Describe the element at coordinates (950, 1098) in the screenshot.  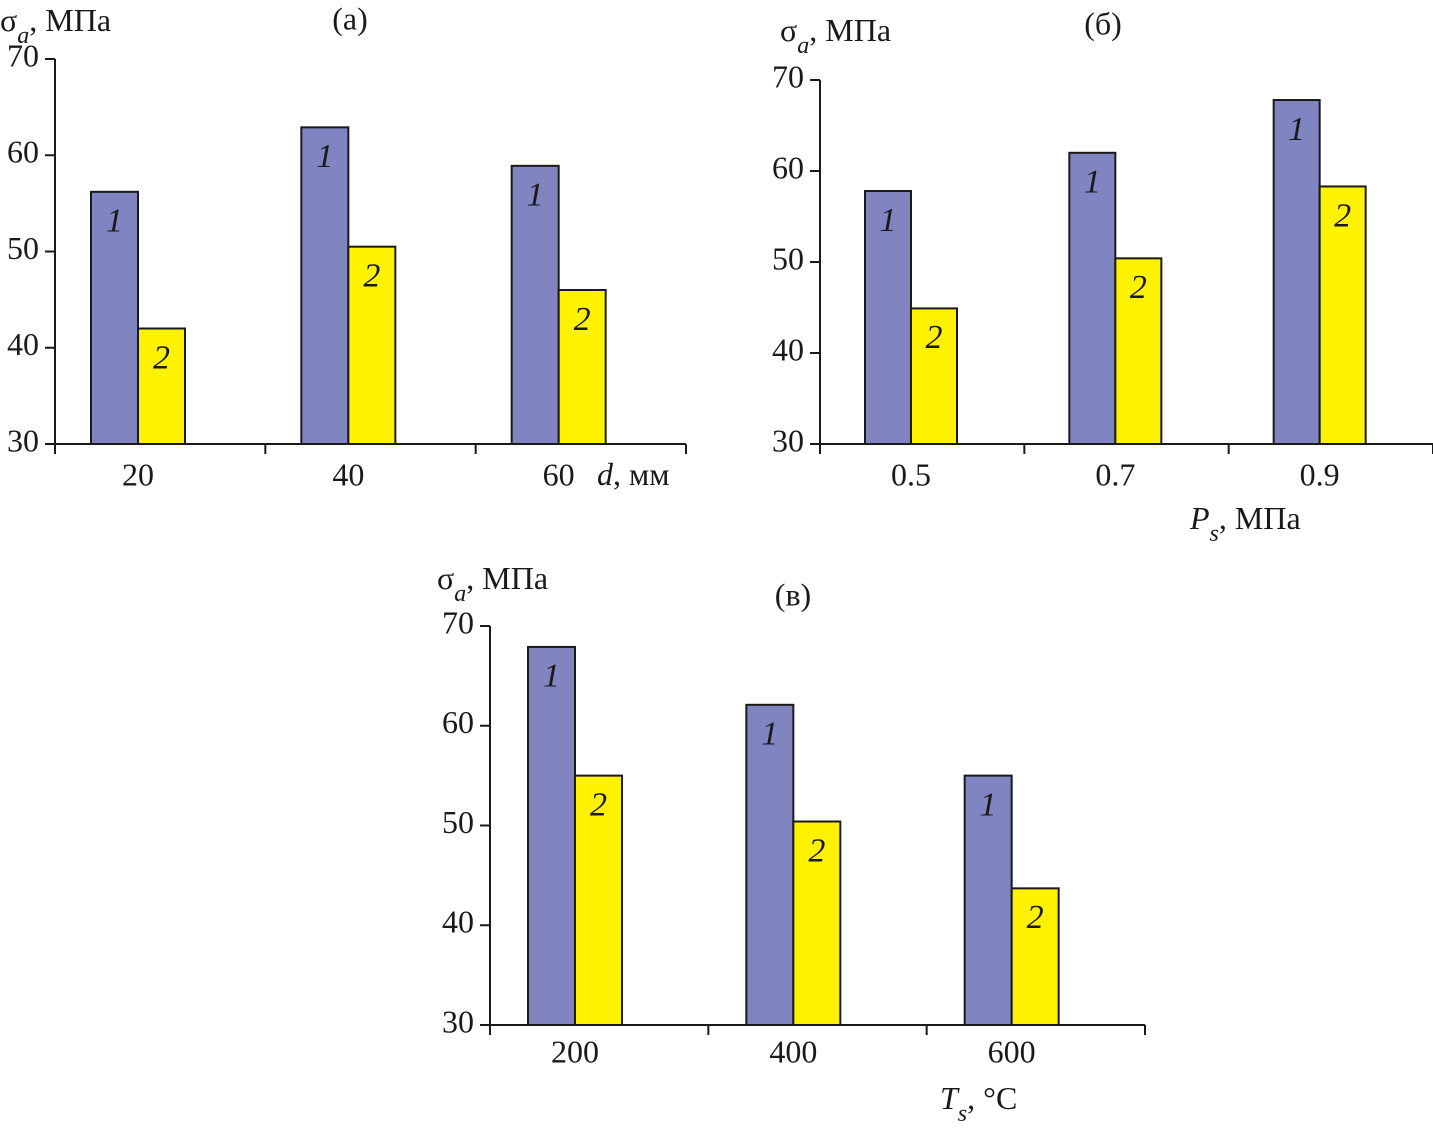
I see `label-run: T` at that location.